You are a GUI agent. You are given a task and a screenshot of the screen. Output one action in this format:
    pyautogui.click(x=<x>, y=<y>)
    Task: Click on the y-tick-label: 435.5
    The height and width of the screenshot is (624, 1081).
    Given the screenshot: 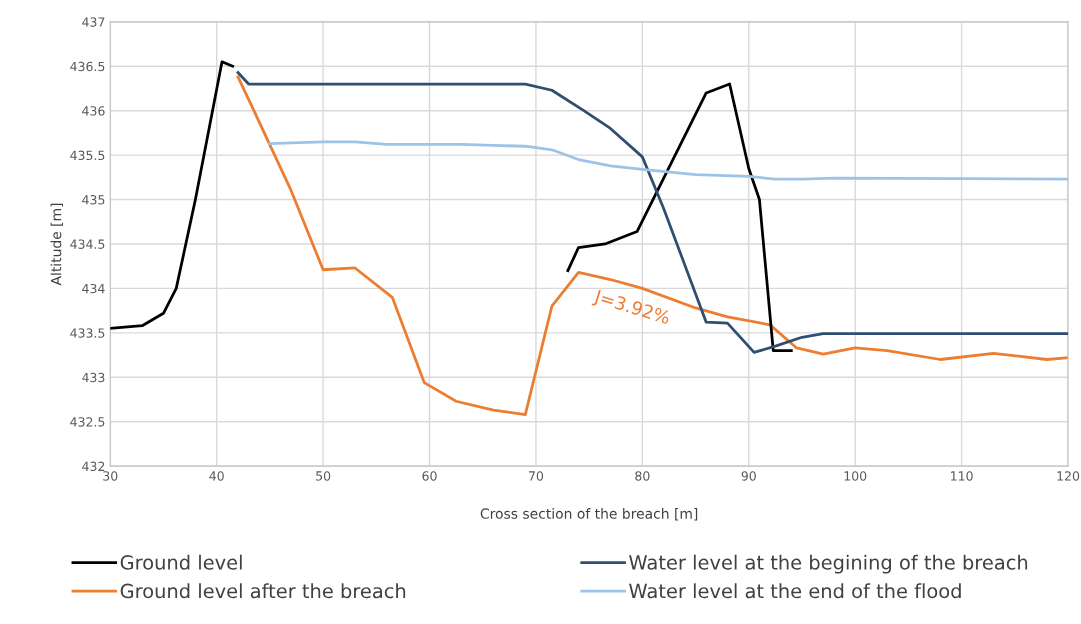 What is the action you would take?
    pyautogui.click(x=87, y=155)
    